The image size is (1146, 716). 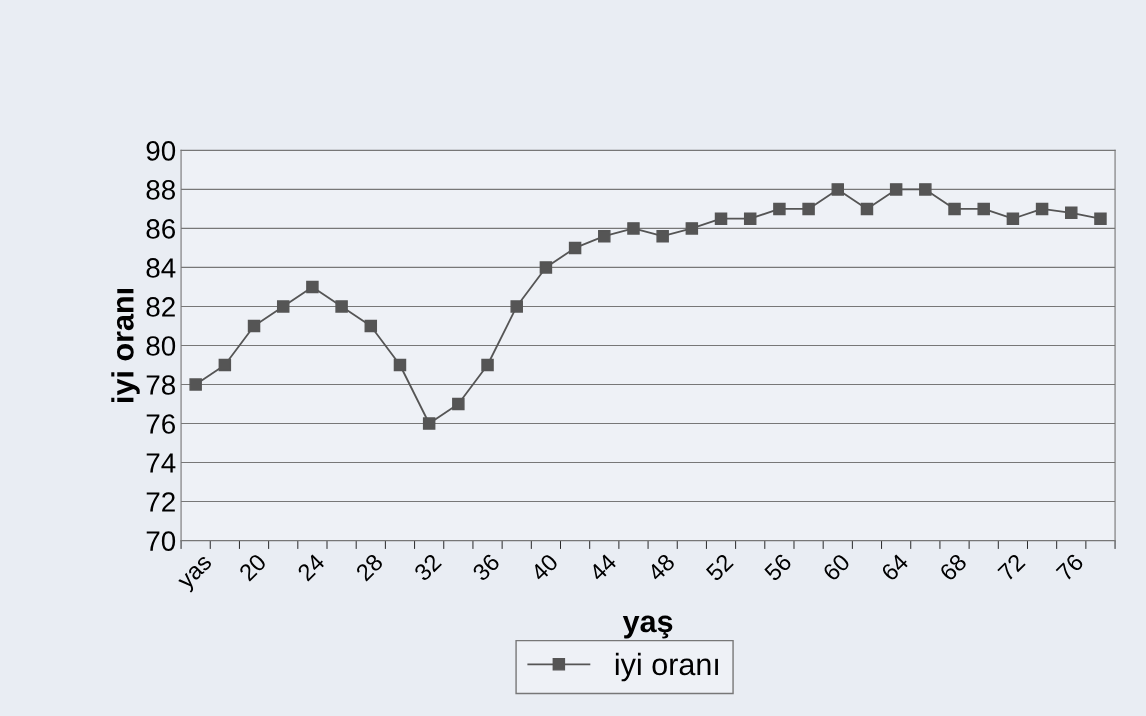 What do you see at coordinates (160, 424) in the screenshot?
I see `y-tick-label: 76` at bounding box center [160, 424].